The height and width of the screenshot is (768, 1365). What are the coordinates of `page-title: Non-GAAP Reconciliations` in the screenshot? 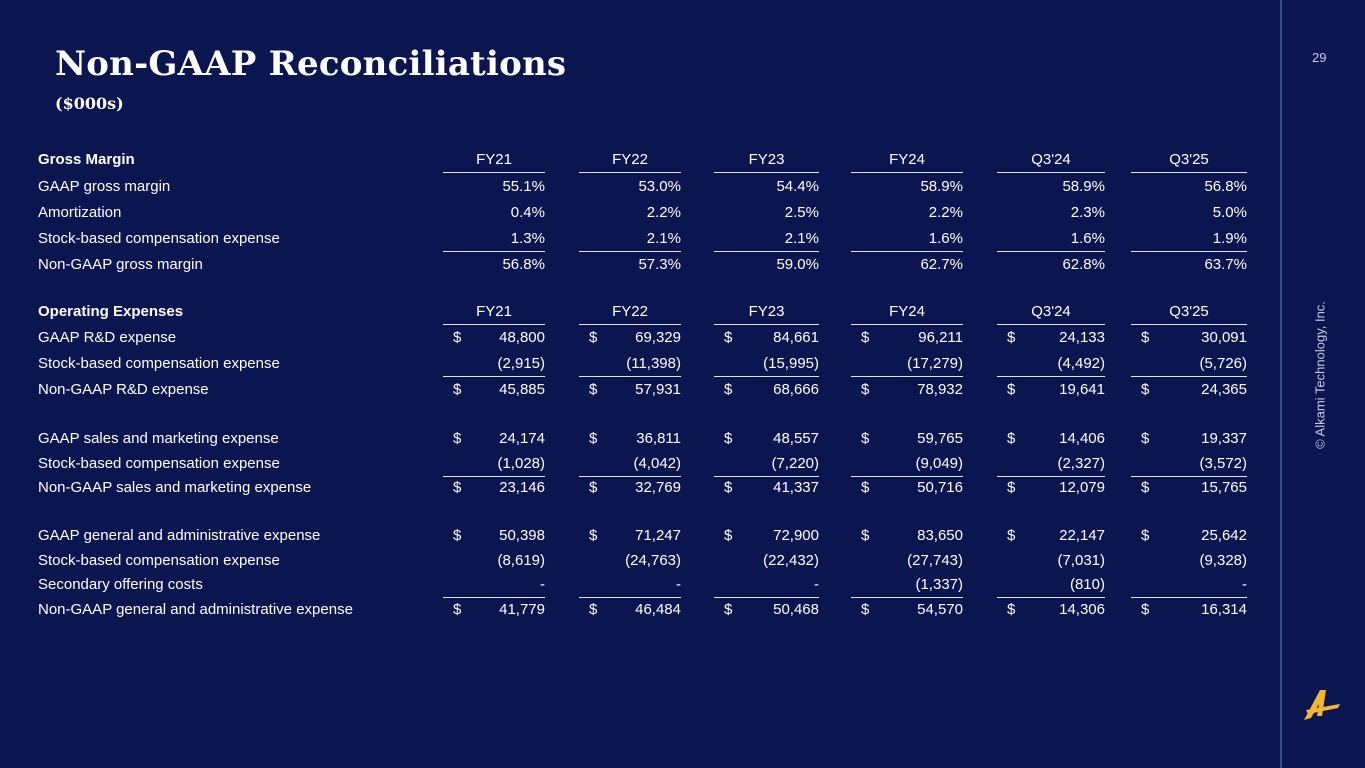 It's located at (311, 64).